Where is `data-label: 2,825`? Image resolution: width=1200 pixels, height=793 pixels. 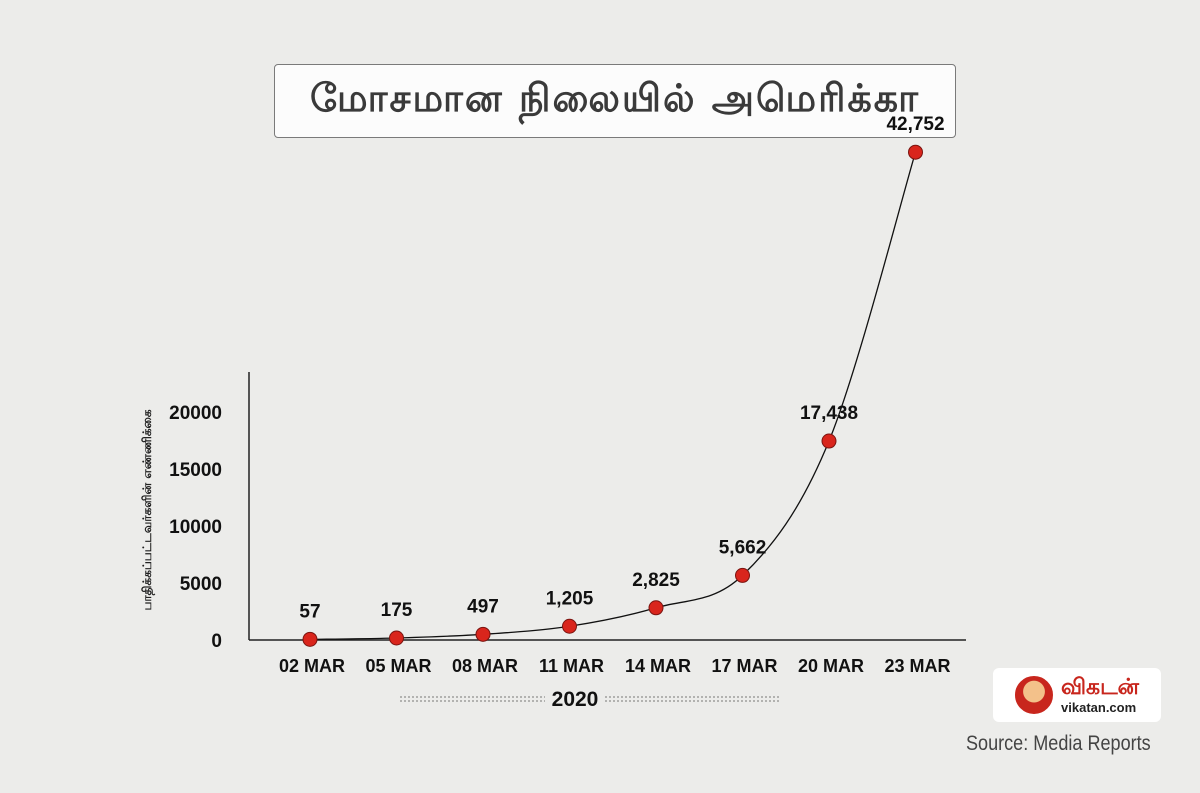
data-label: 2,825 is located at coordinates (656, 580).